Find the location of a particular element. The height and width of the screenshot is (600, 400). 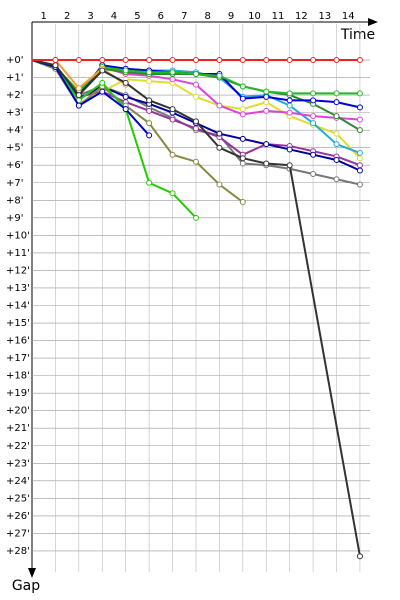

y-axis-arrow is located at coordinates (32, 573).